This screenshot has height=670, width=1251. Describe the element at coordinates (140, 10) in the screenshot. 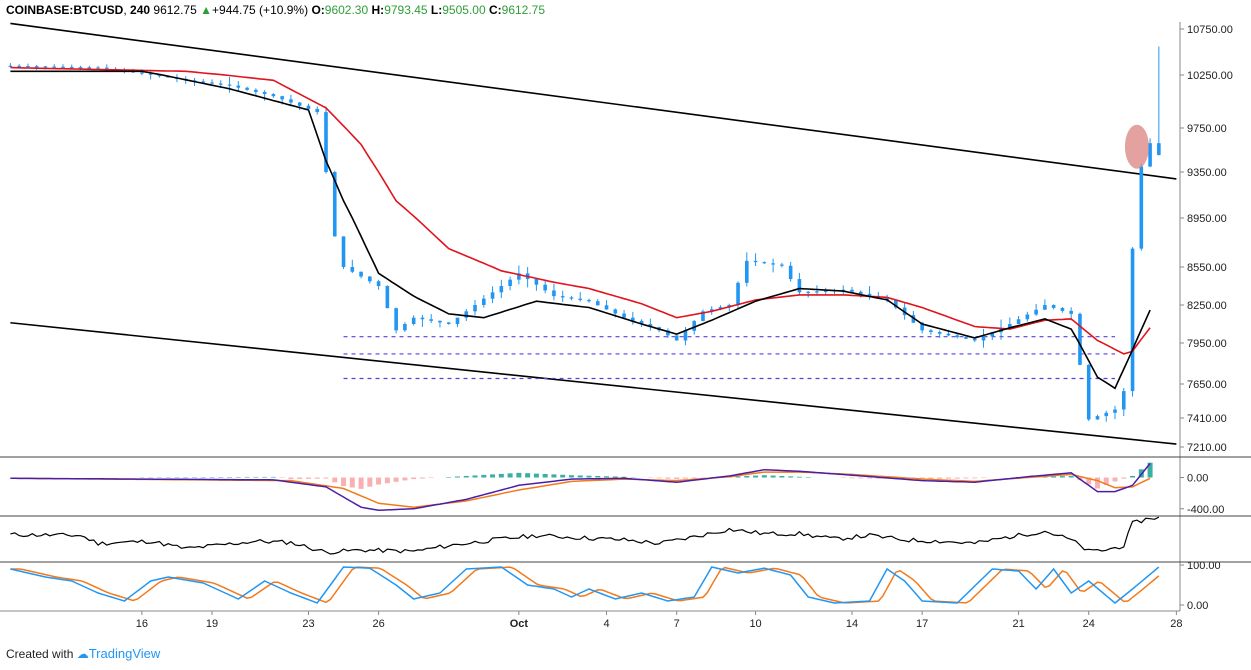

I see `interval-label: 240` at that location.